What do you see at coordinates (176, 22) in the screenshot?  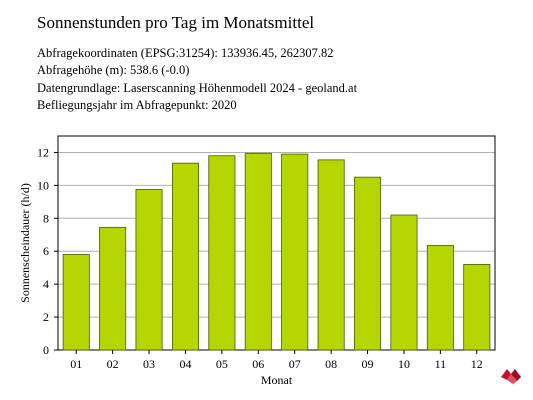 I see `chart-title: Sonnenstunden pro Tag im Monatsmittel` at bounding box center [176, 22].